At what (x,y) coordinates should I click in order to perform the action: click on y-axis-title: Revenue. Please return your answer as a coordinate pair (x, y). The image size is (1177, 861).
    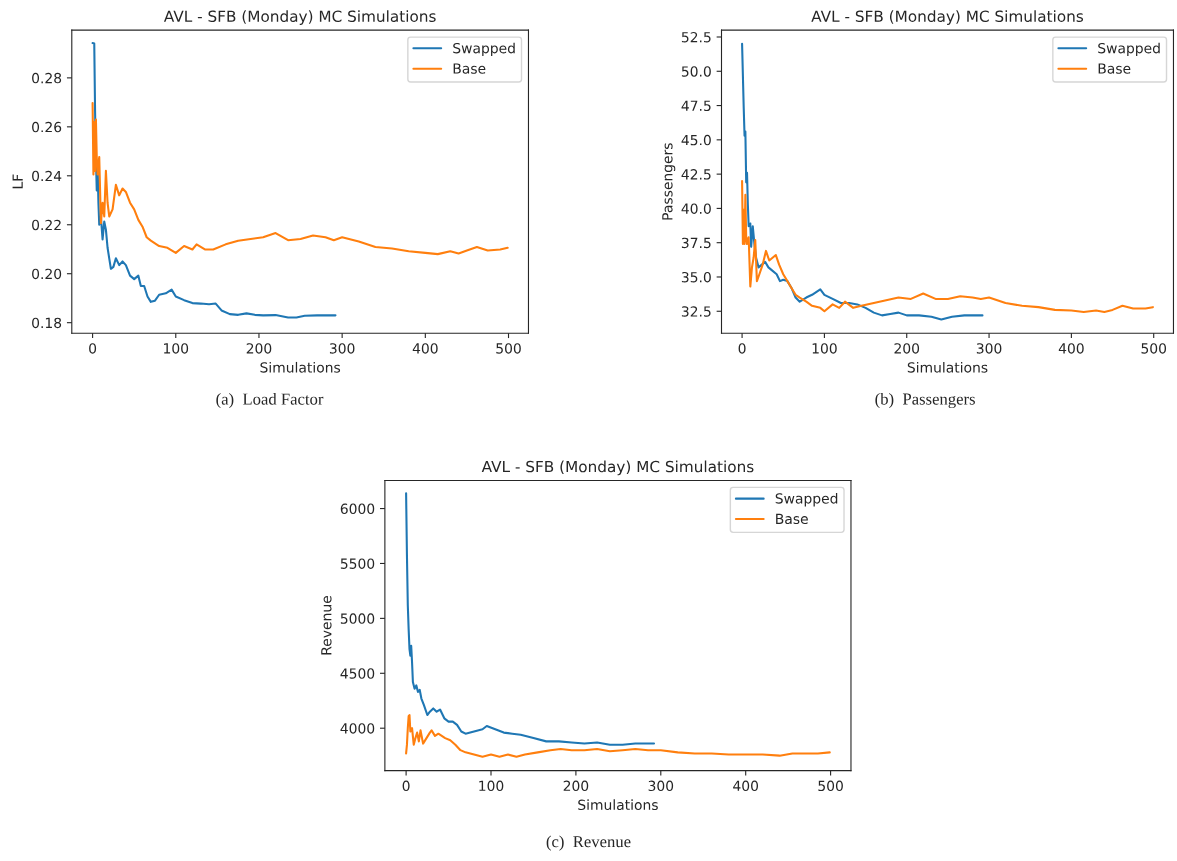
    Looking at the image, I should click on (326, 625).